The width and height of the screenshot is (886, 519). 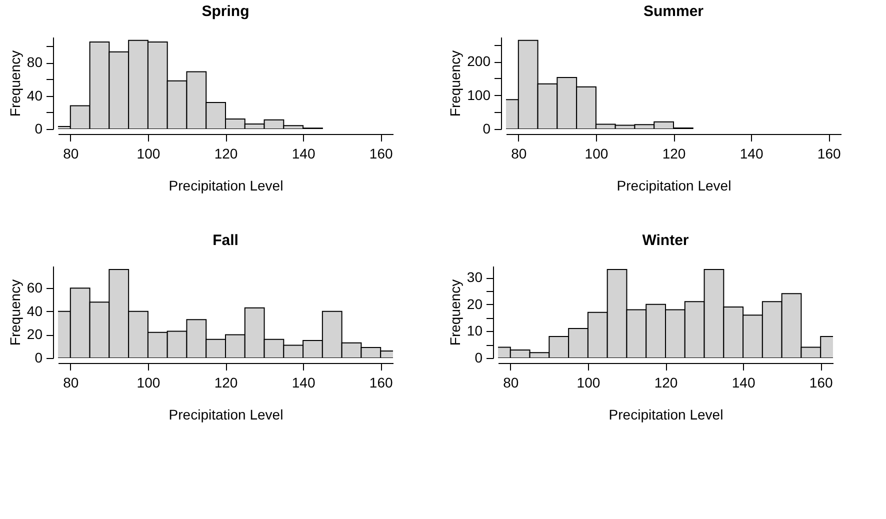 I want to click on y-tick-label: 100, so click(x=479, y=94).